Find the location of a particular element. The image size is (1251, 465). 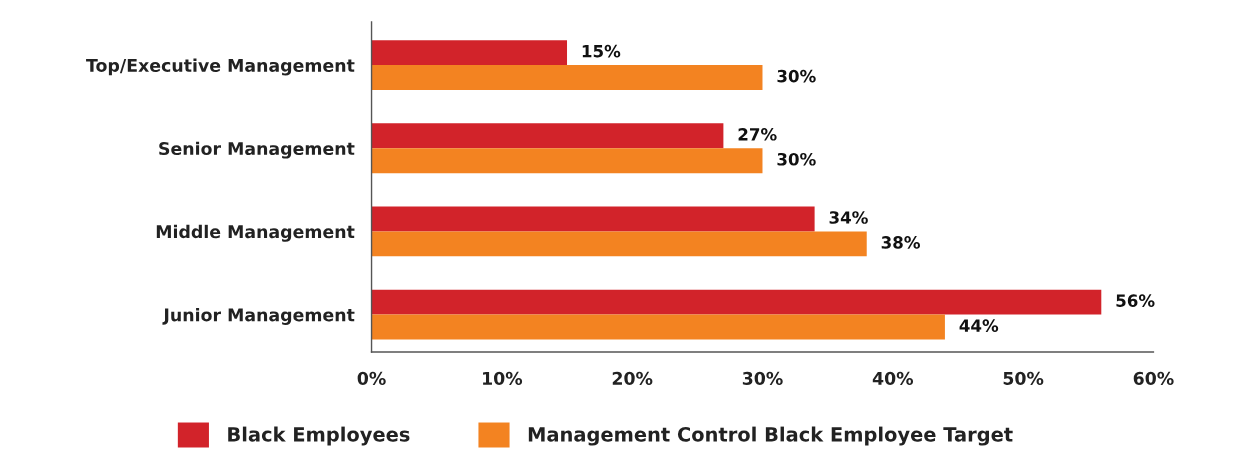

legend-label: Black Employees is located at coordinates (319, 436).